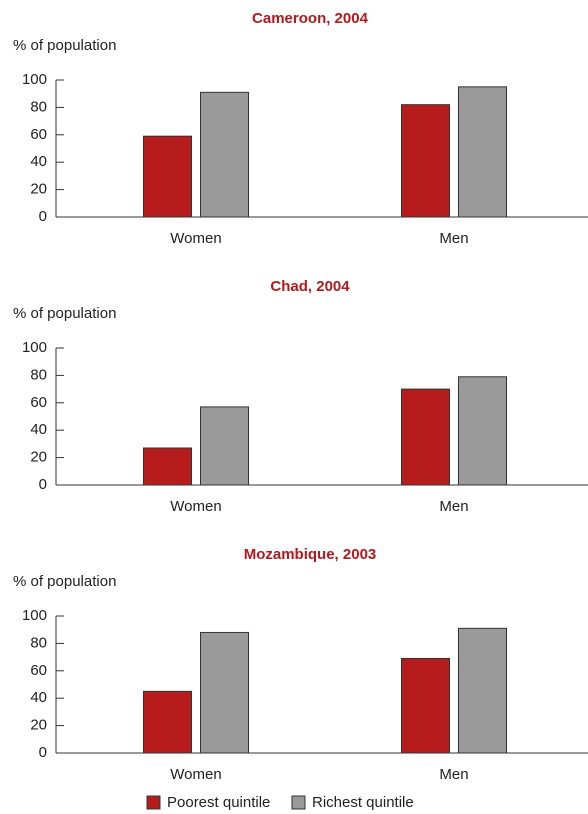 This screenshot has width=588, height=814. Describe the element at coordinates (310, 18) in the screenshot. I see `chart-title: Cameroon, 2004` at that location.